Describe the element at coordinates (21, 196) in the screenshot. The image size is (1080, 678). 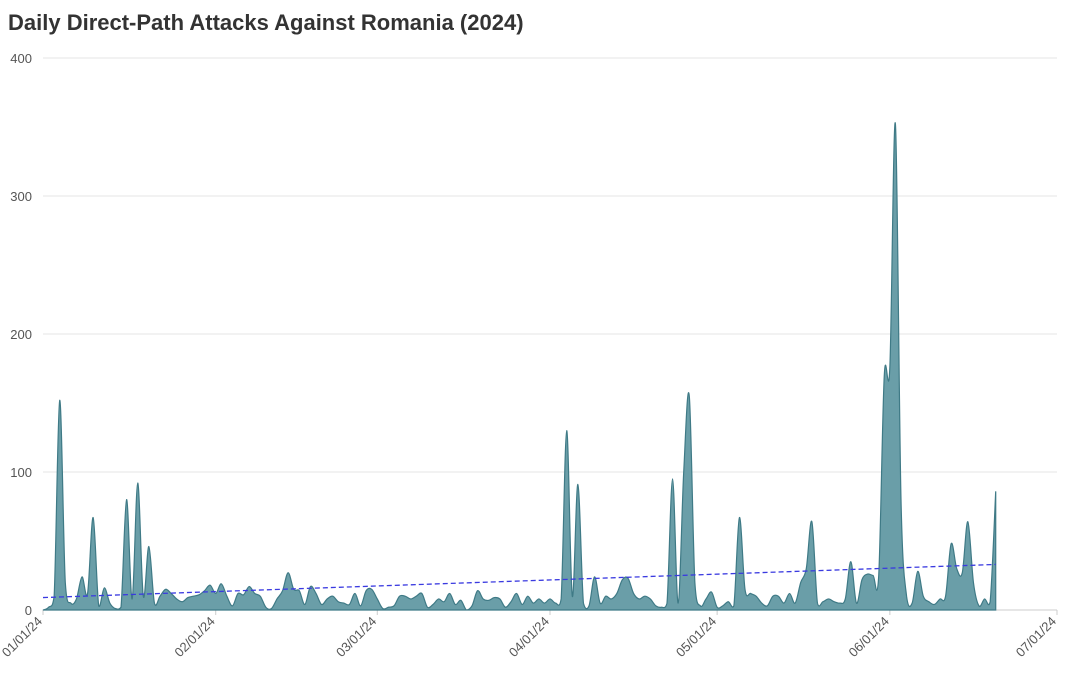
I see `y-tick-label: 300` at that location.